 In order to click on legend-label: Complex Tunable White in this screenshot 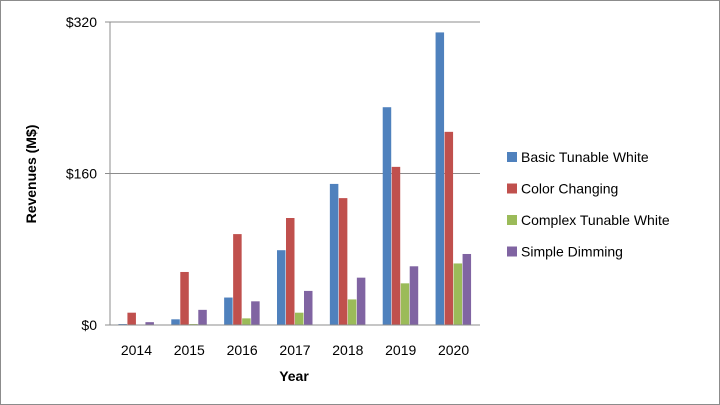, I will do `click(595, 220)`.